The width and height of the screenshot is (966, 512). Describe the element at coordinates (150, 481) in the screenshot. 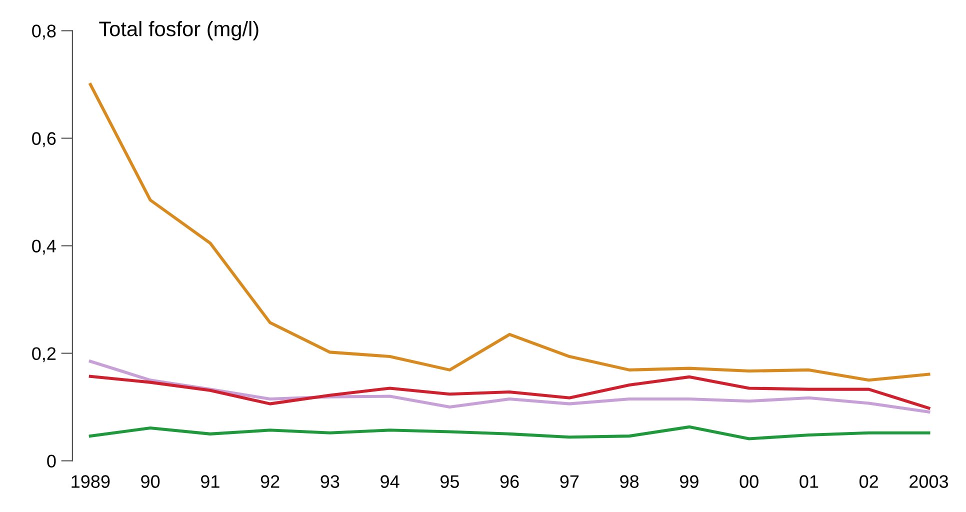

I see `x-tick-label: 90` at that location.